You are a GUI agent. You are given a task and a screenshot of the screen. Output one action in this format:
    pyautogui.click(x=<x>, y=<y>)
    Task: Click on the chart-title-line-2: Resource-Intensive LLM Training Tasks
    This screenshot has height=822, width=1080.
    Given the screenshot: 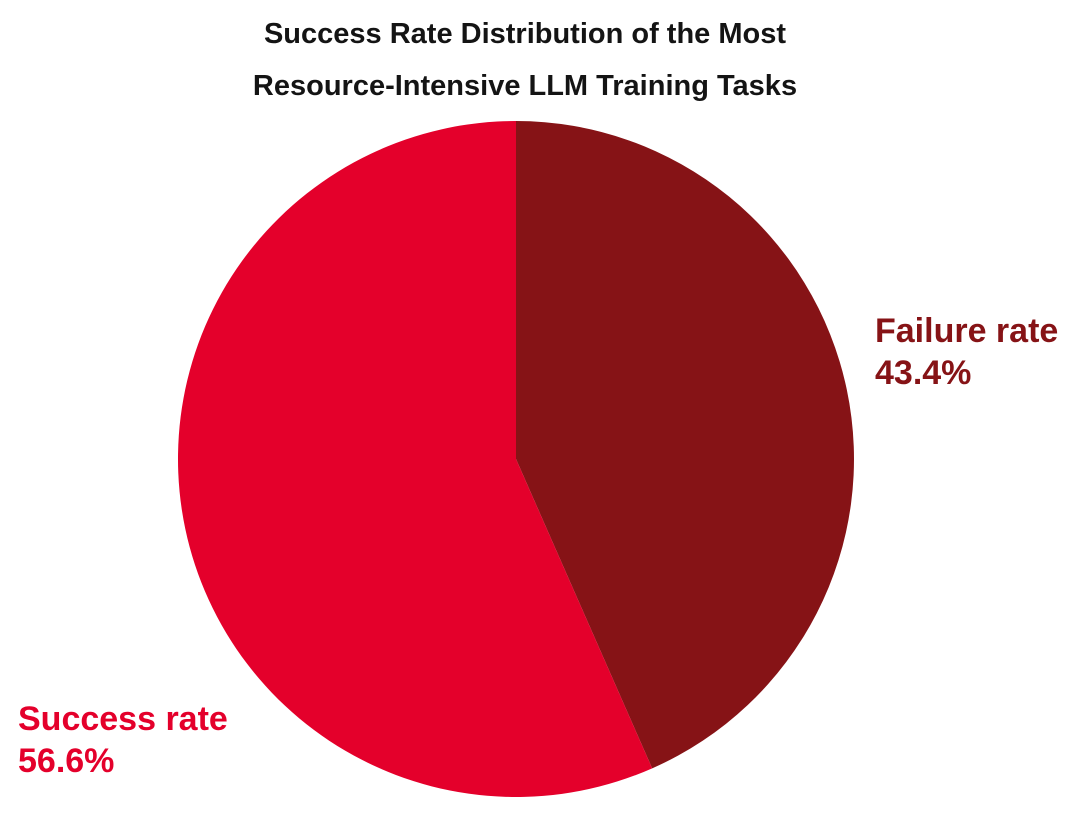 What is the action you would take?
    pyautogui.click(x=525, y=86)
    